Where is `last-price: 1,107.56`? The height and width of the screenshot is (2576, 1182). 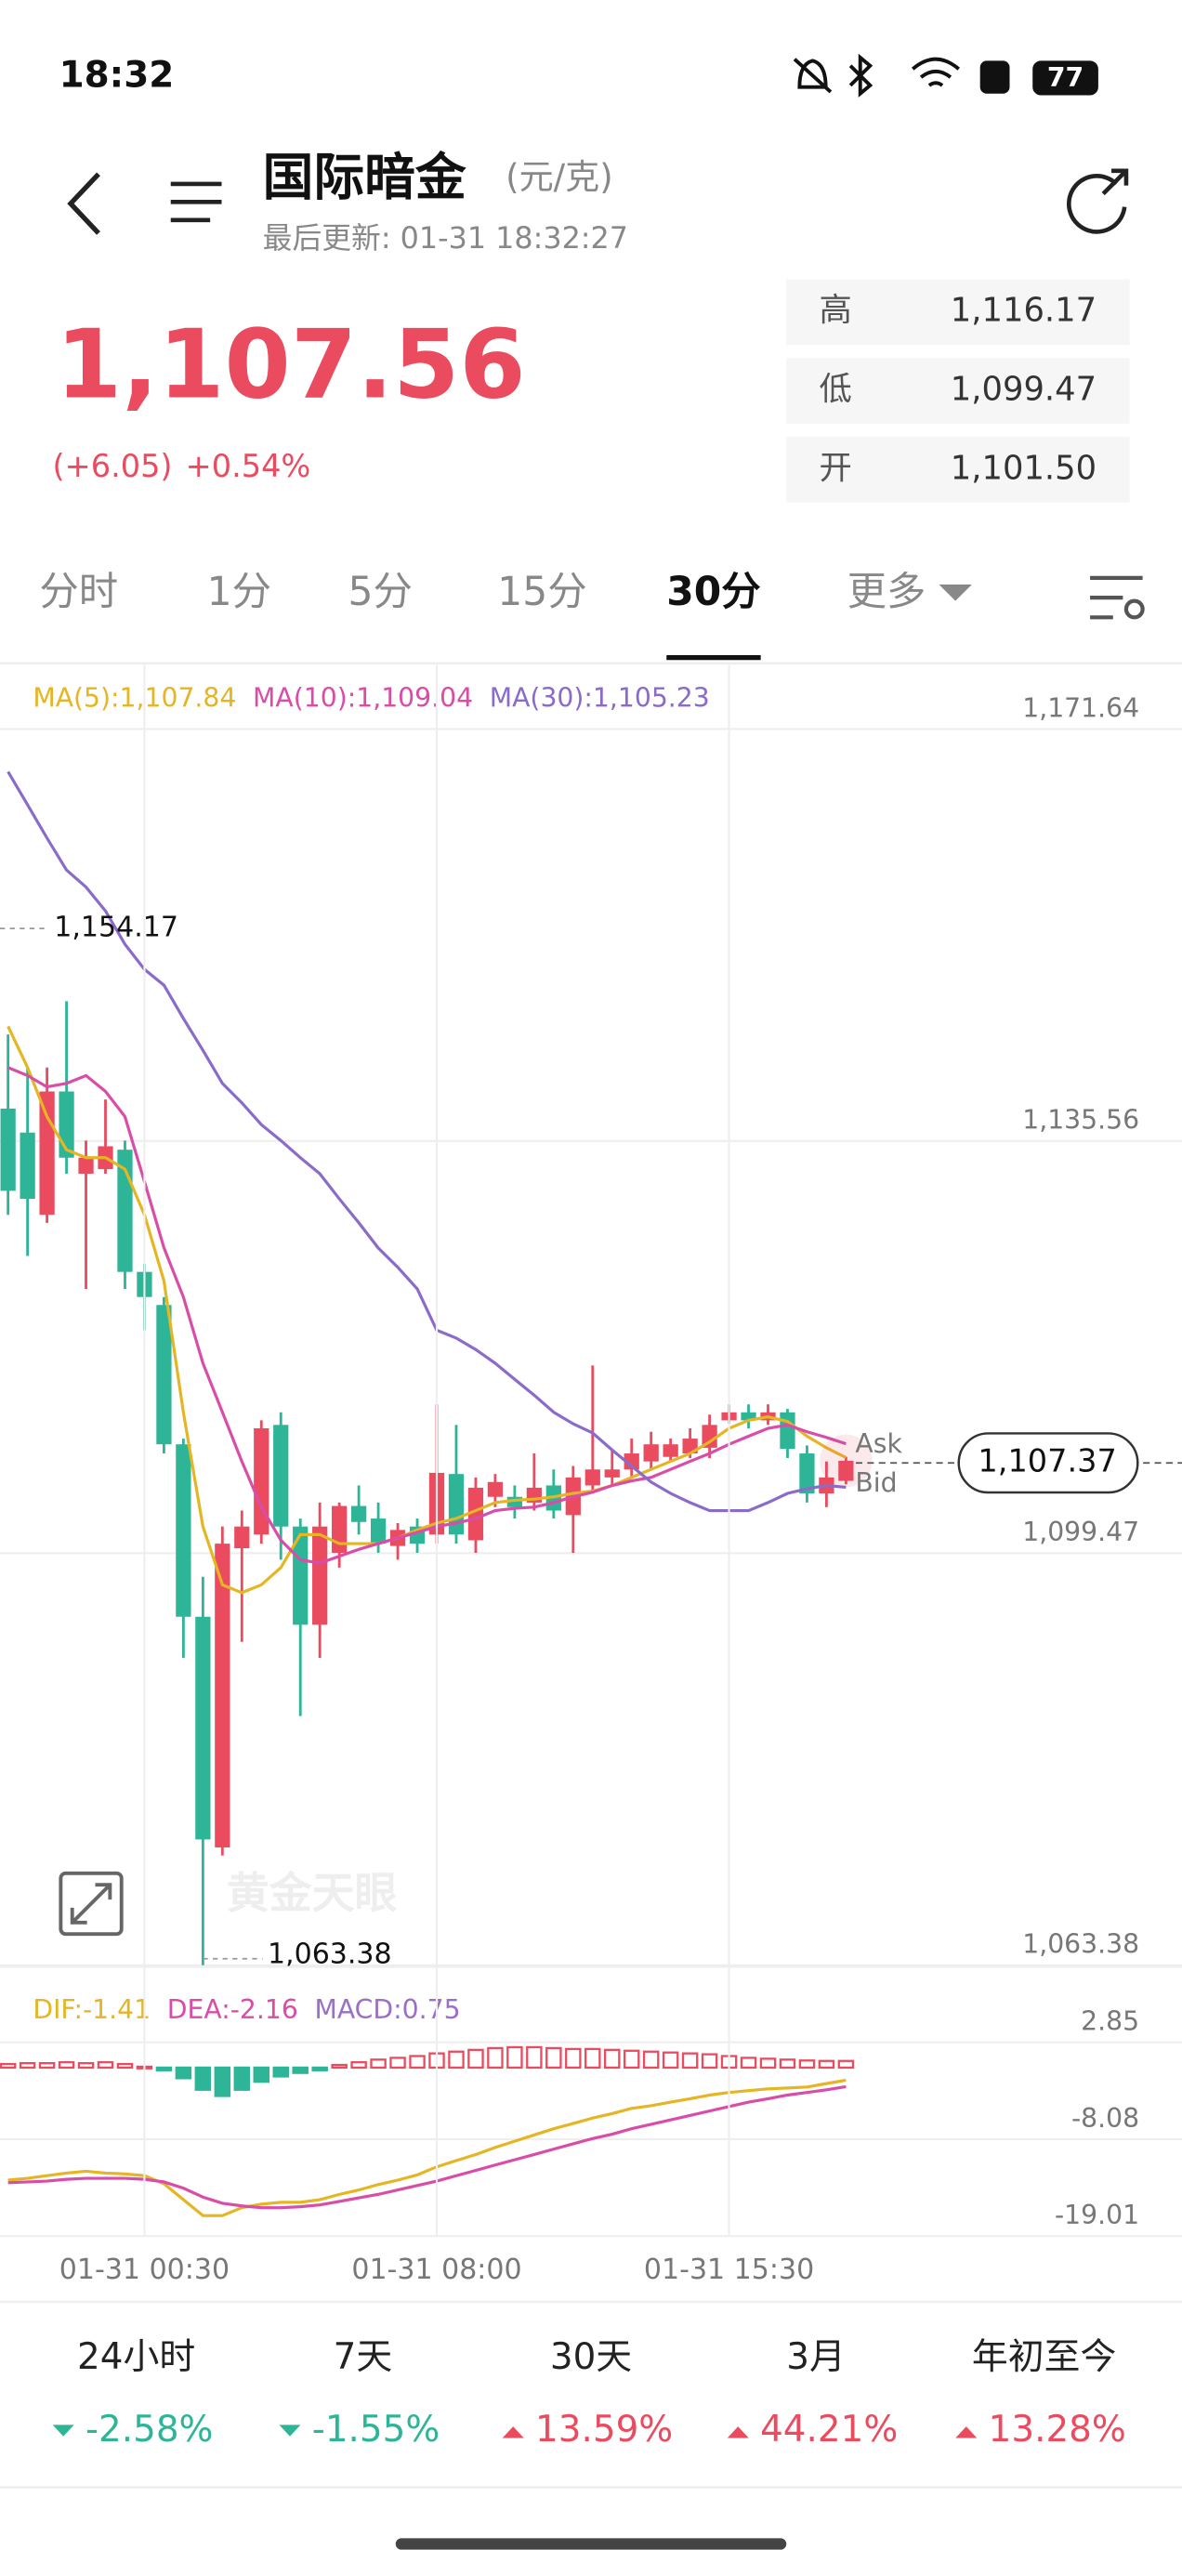 last-price: 1,107.56 is located at coordinates (291, 365).